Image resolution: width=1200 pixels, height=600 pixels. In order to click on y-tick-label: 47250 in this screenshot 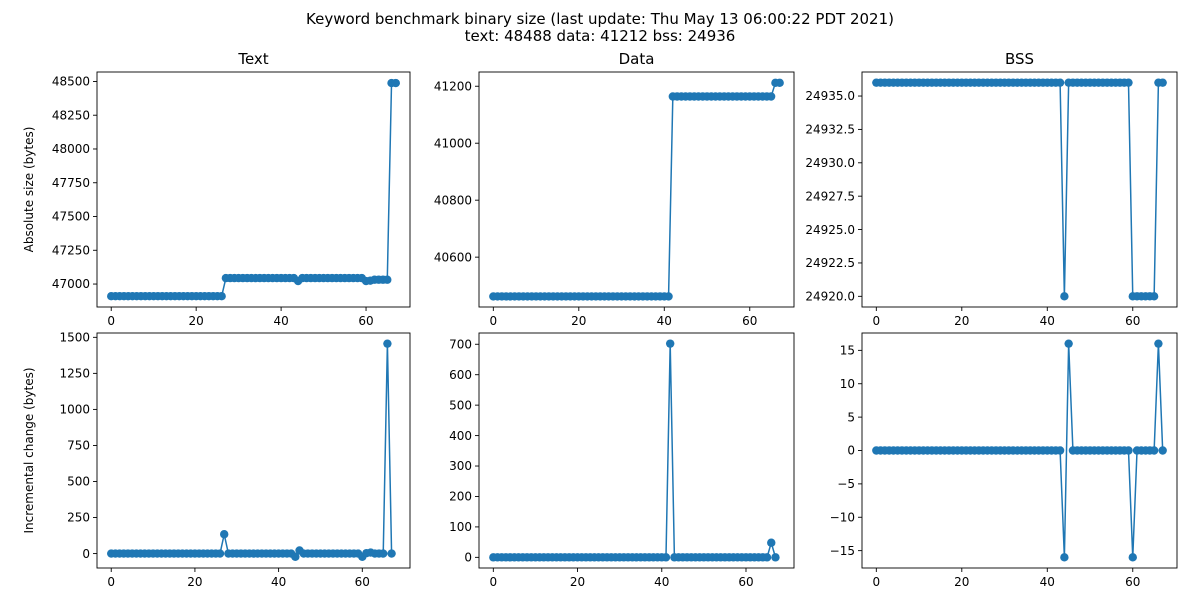, I will do `click(71, 250)`.